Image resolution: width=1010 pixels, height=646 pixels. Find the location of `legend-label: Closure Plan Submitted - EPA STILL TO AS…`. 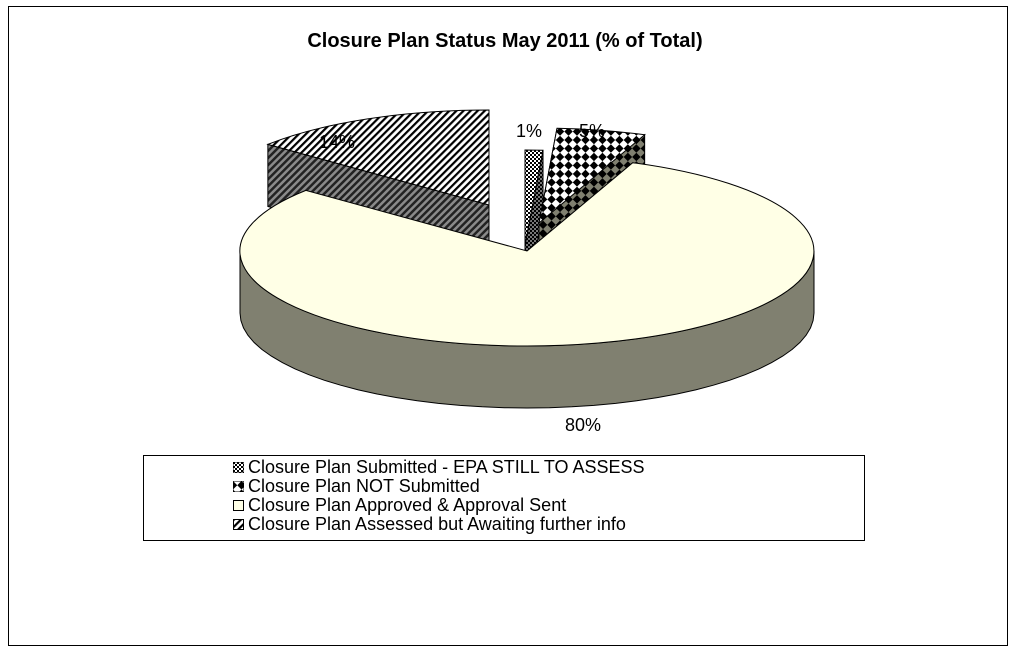

legend-label: Closure Plan Submitted - EPA STILL TO AS… is located at coordinates (446, 467).